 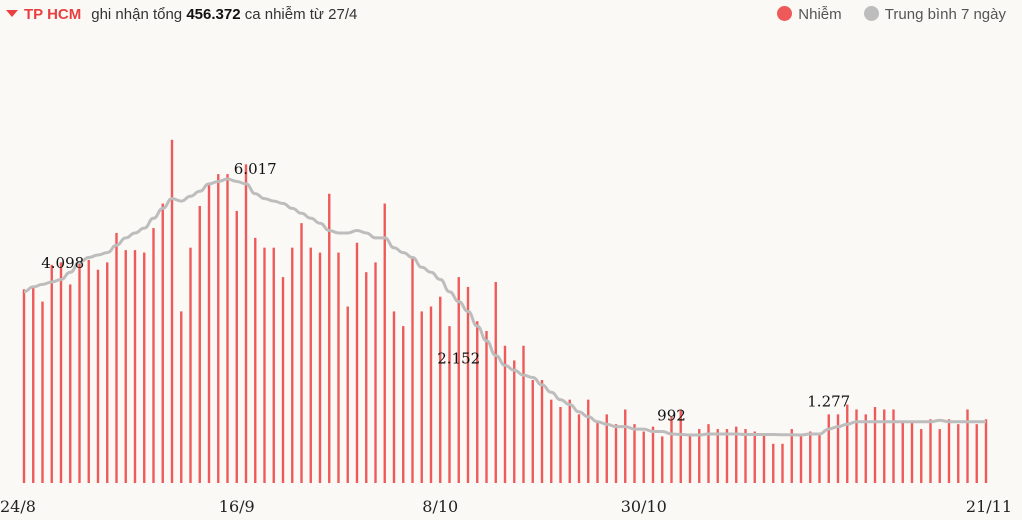 What do you see at coordinates (989, 506) in the screenshot?
I see `x-tick-label: 21/11` at bounding box center [989, 506].